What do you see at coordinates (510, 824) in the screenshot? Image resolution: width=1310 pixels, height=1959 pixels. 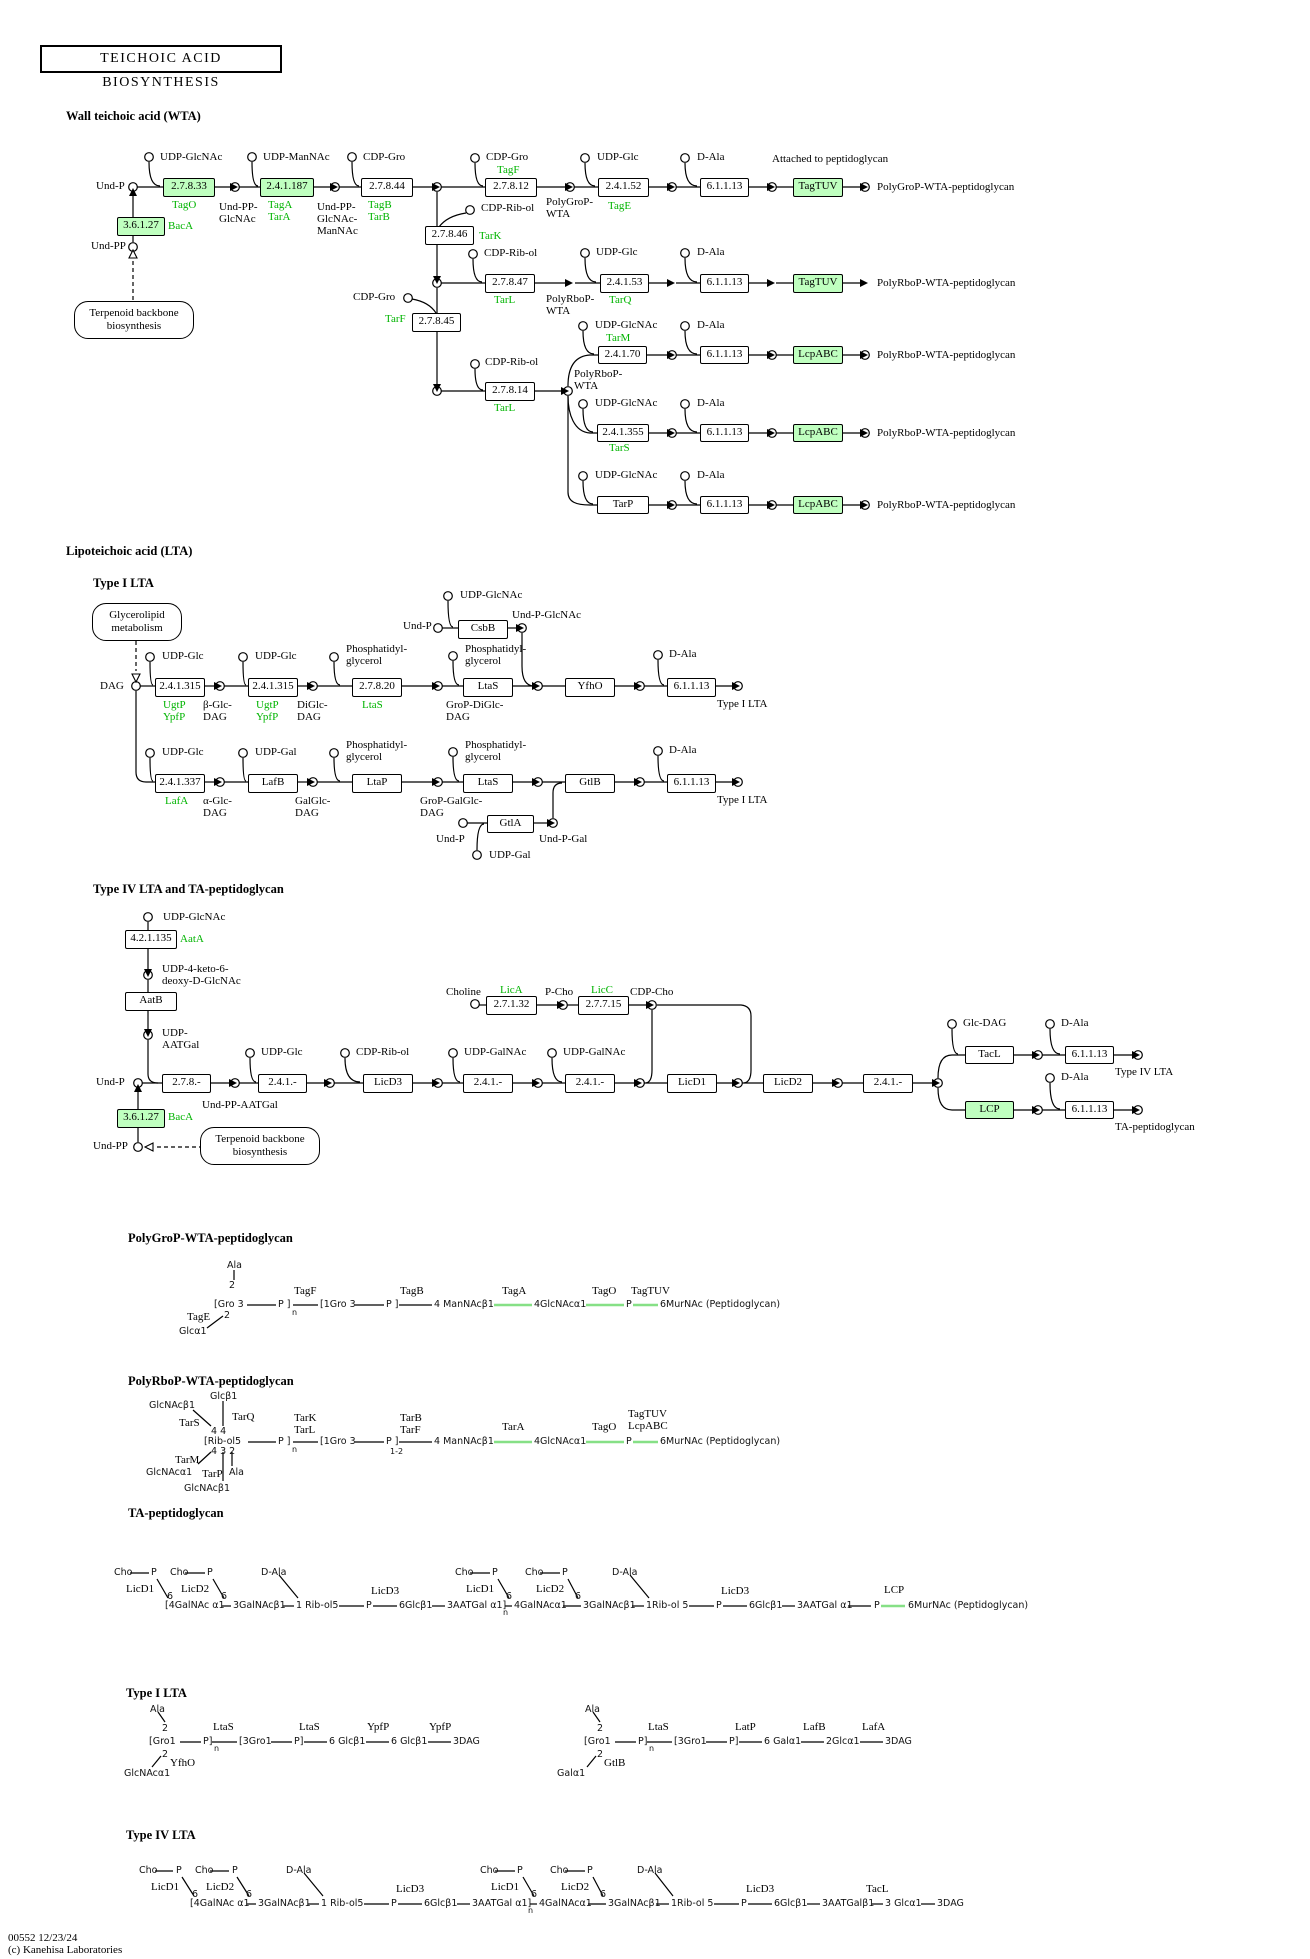 I see `enzyme-box-gtla: GtlA` at bounding box center [510, 824].